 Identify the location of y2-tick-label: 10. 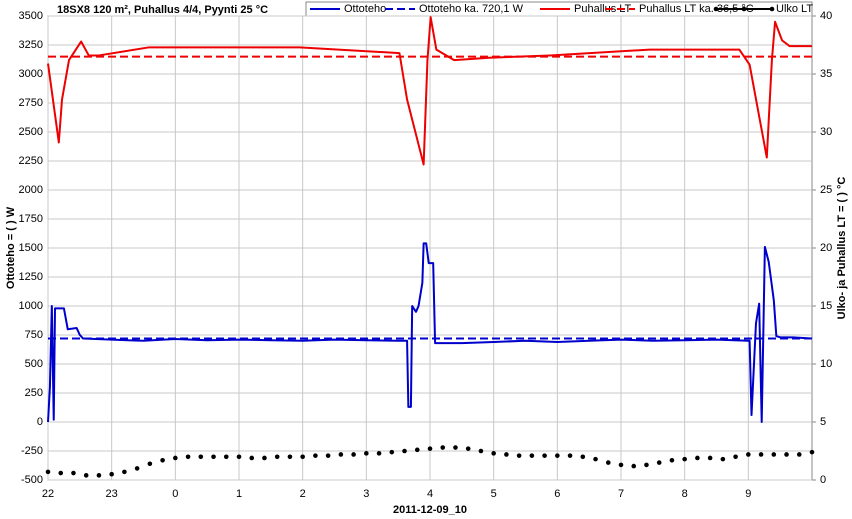
(826, 364).